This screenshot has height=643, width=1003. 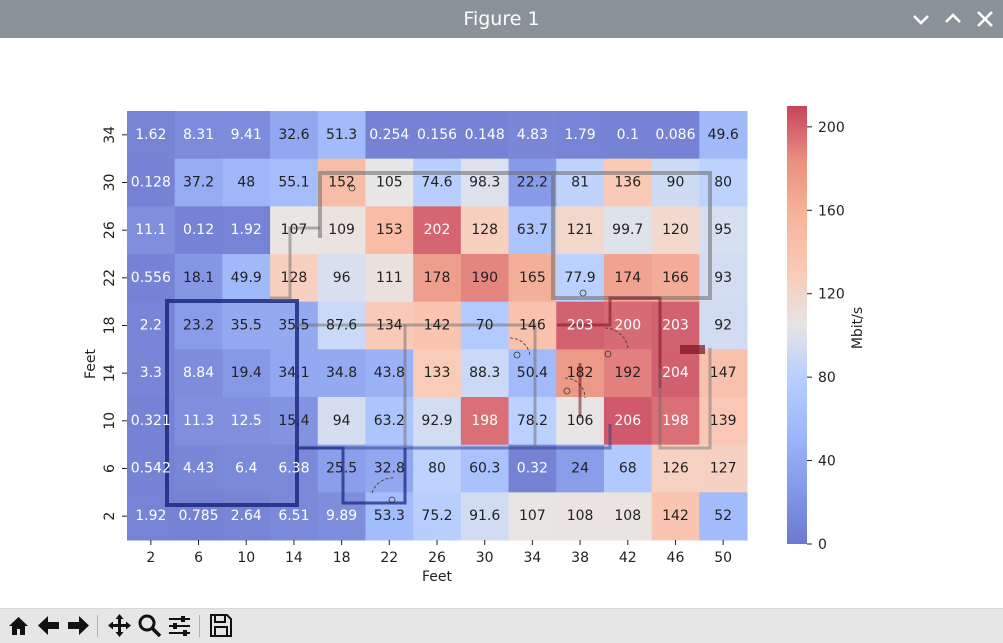 I want to click on cell-value-label: 80, so click(x=437, y=469).